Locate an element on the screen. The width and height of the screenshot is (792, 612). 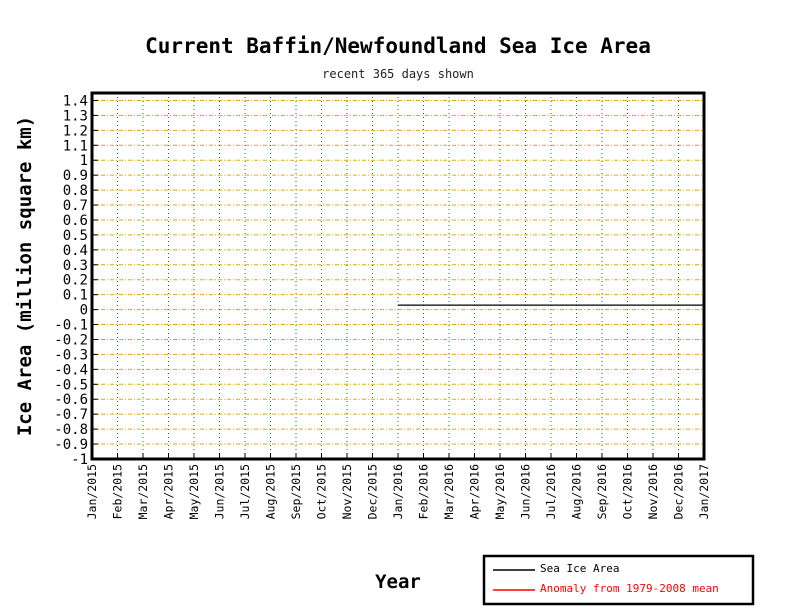
x-tick-label: Nov/2015 is located at coordinates (347, 491).